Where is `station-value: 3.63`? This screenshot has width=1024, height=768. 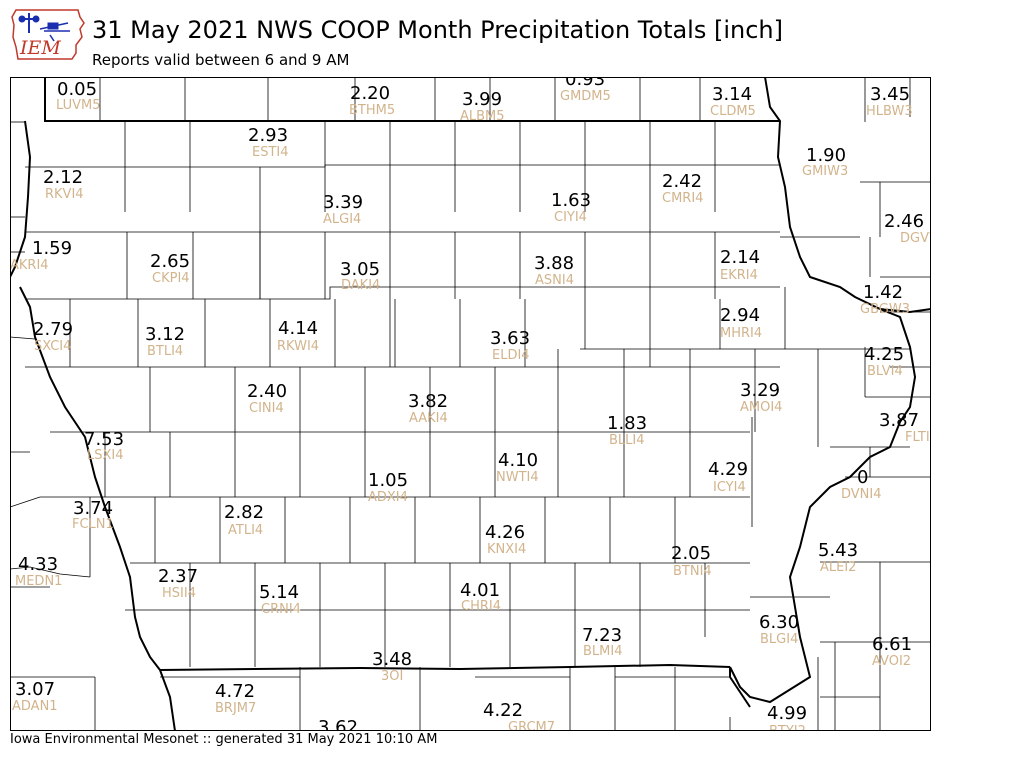
station-value: 3.63 is located at coordinates (510, 338).